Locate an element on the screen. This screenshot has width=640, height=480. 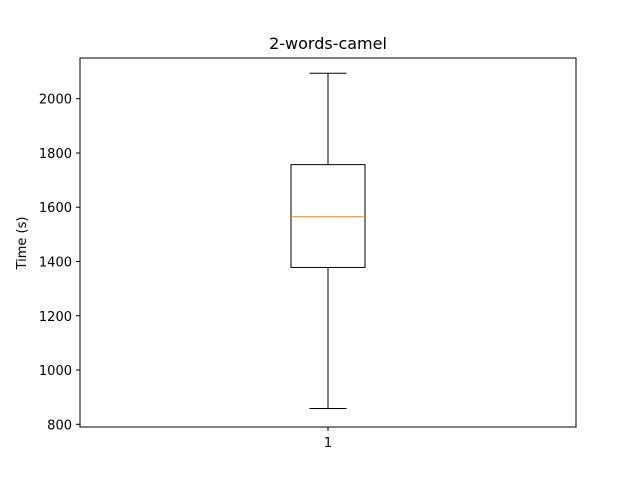
y-tick-label: 2000 is located at coordinates (55, 100).